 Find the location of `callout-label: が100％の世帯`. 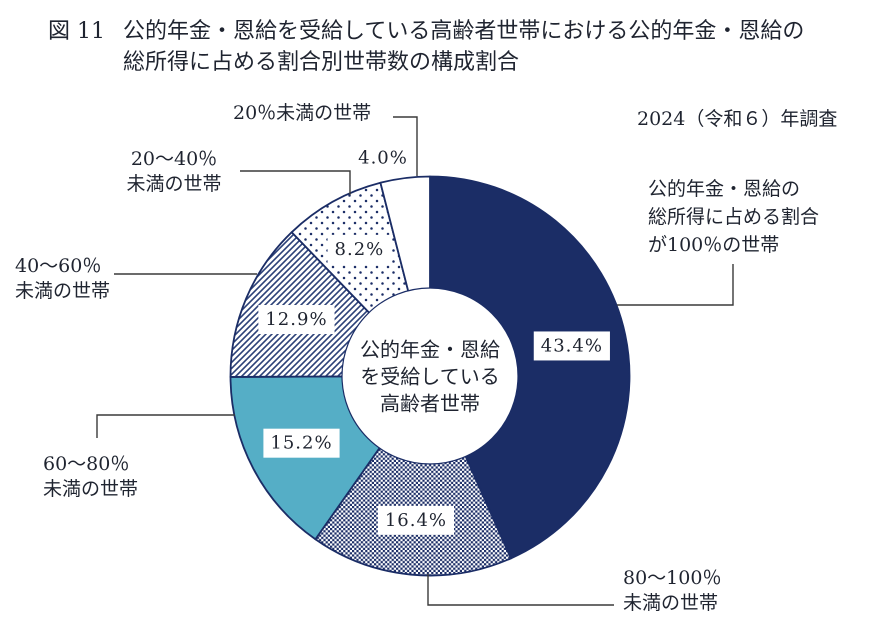

callout-label: が100％の世帯 is located at coordinates (714, 245).